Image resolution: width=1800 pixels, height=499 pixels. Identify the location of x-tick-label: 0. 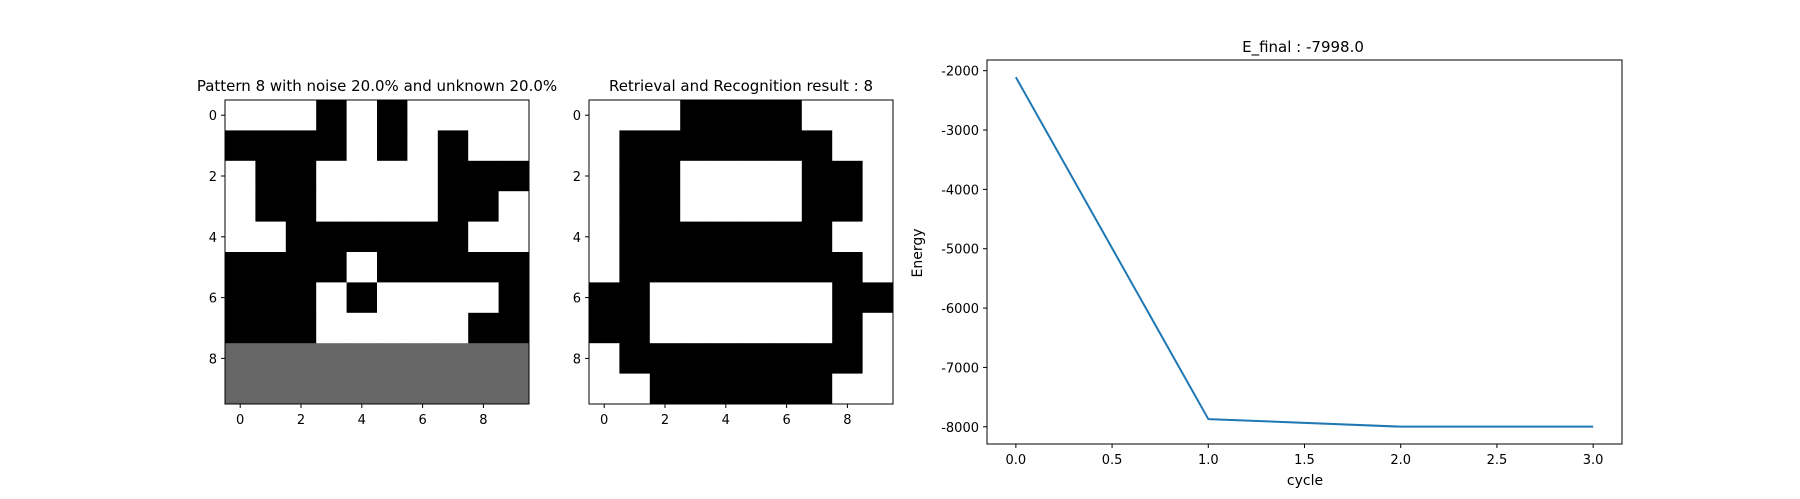
(240, 420).